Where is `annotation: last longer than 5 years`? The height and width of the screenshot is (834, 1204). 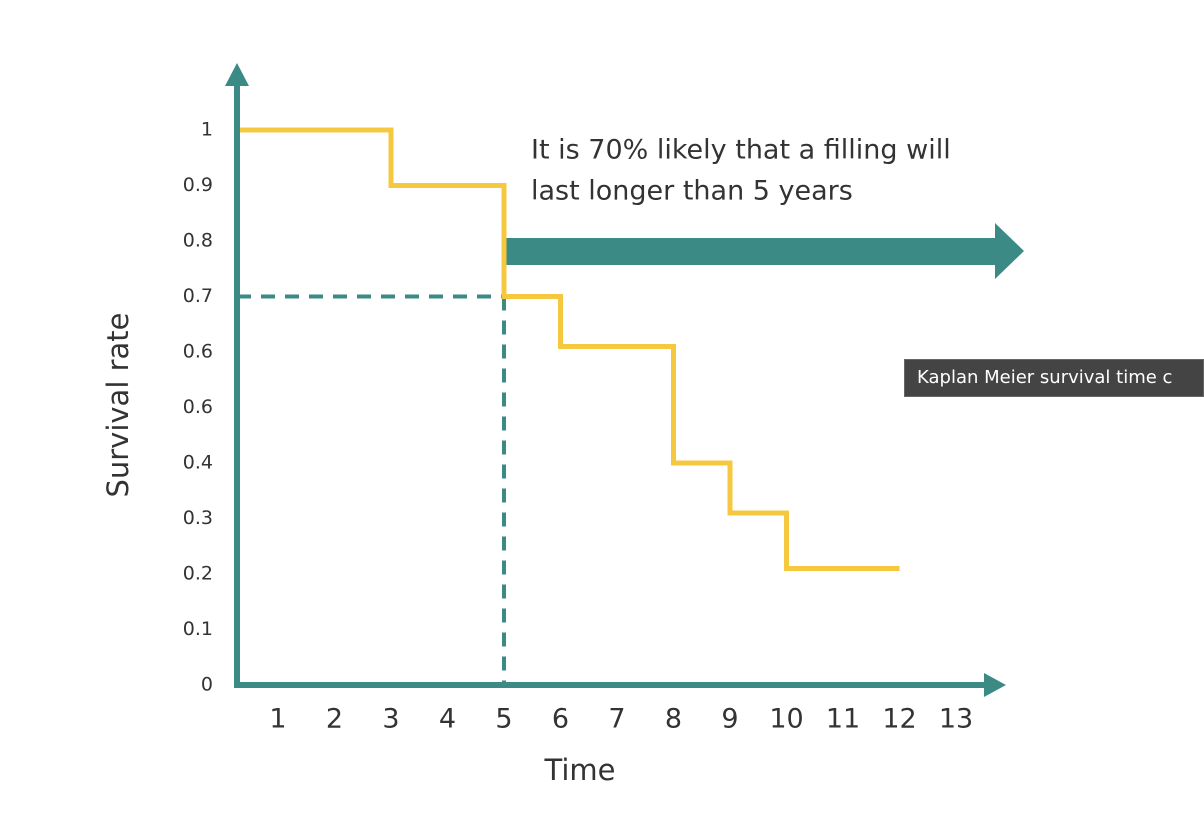
annotation: last longer than 5 years is located at coordinates (692, 191).